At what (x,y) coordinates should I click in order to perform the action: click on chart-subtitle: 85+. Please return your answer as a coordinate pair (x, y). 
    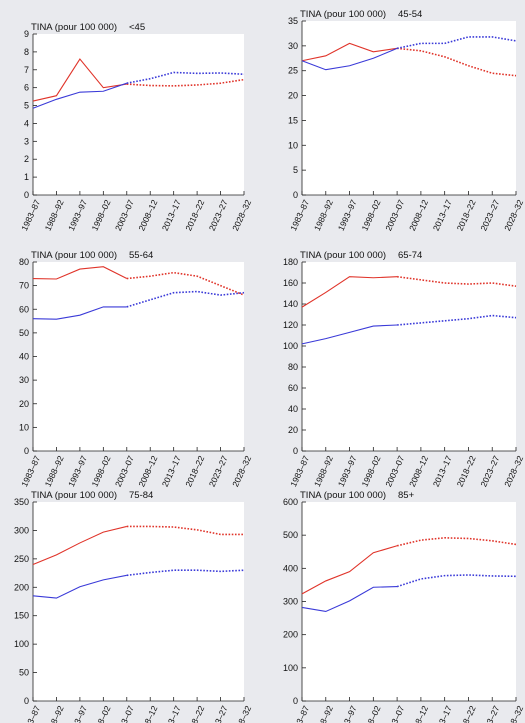
    Looking at the image, I should click on (406, 495).